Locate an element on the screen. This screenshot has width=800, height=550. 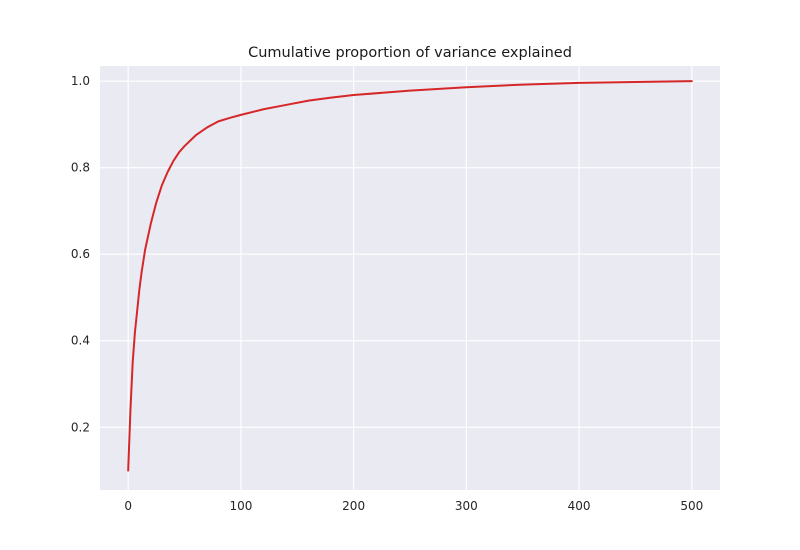
y-tick-label: 0.6 is located at coordinates (80, 254).